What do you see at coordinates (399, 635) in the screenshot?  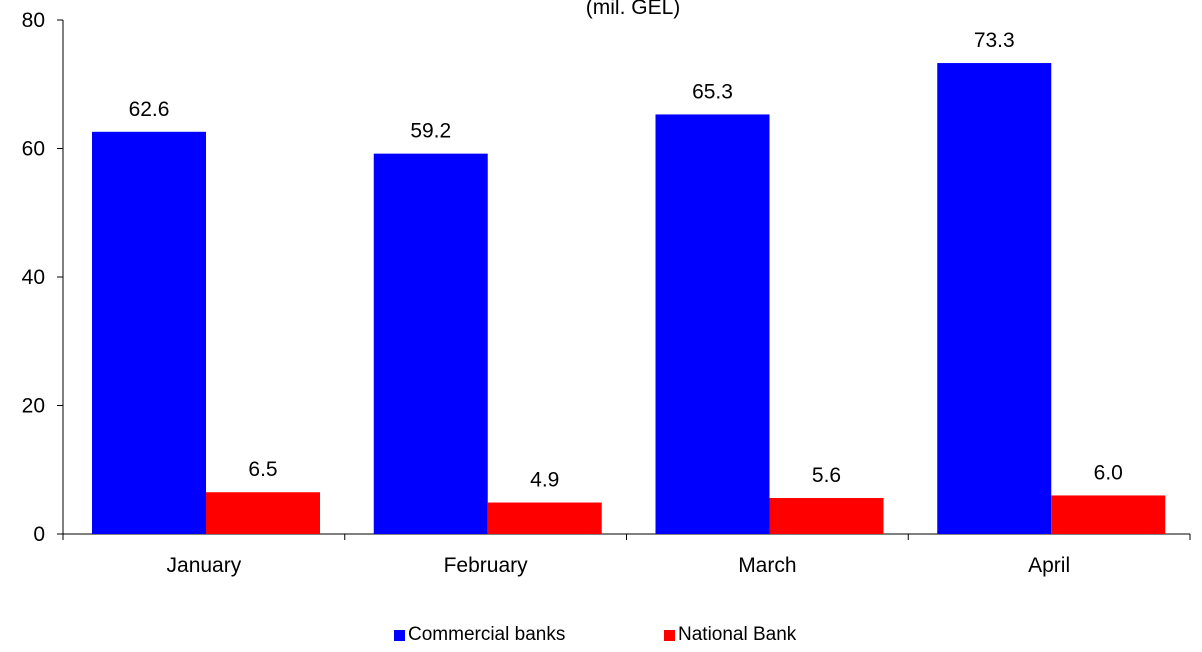 I see `legend-swatch-commercial-banks` at bounding box center [399, 635].